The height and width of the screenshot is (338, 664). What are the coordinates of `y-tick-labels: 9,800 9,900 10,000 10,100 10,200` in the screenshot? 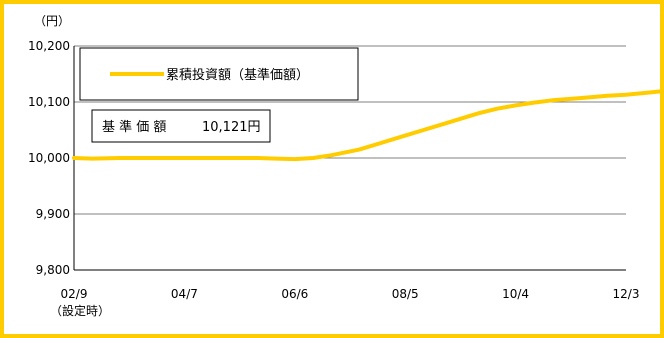 It's located at (49, 158).